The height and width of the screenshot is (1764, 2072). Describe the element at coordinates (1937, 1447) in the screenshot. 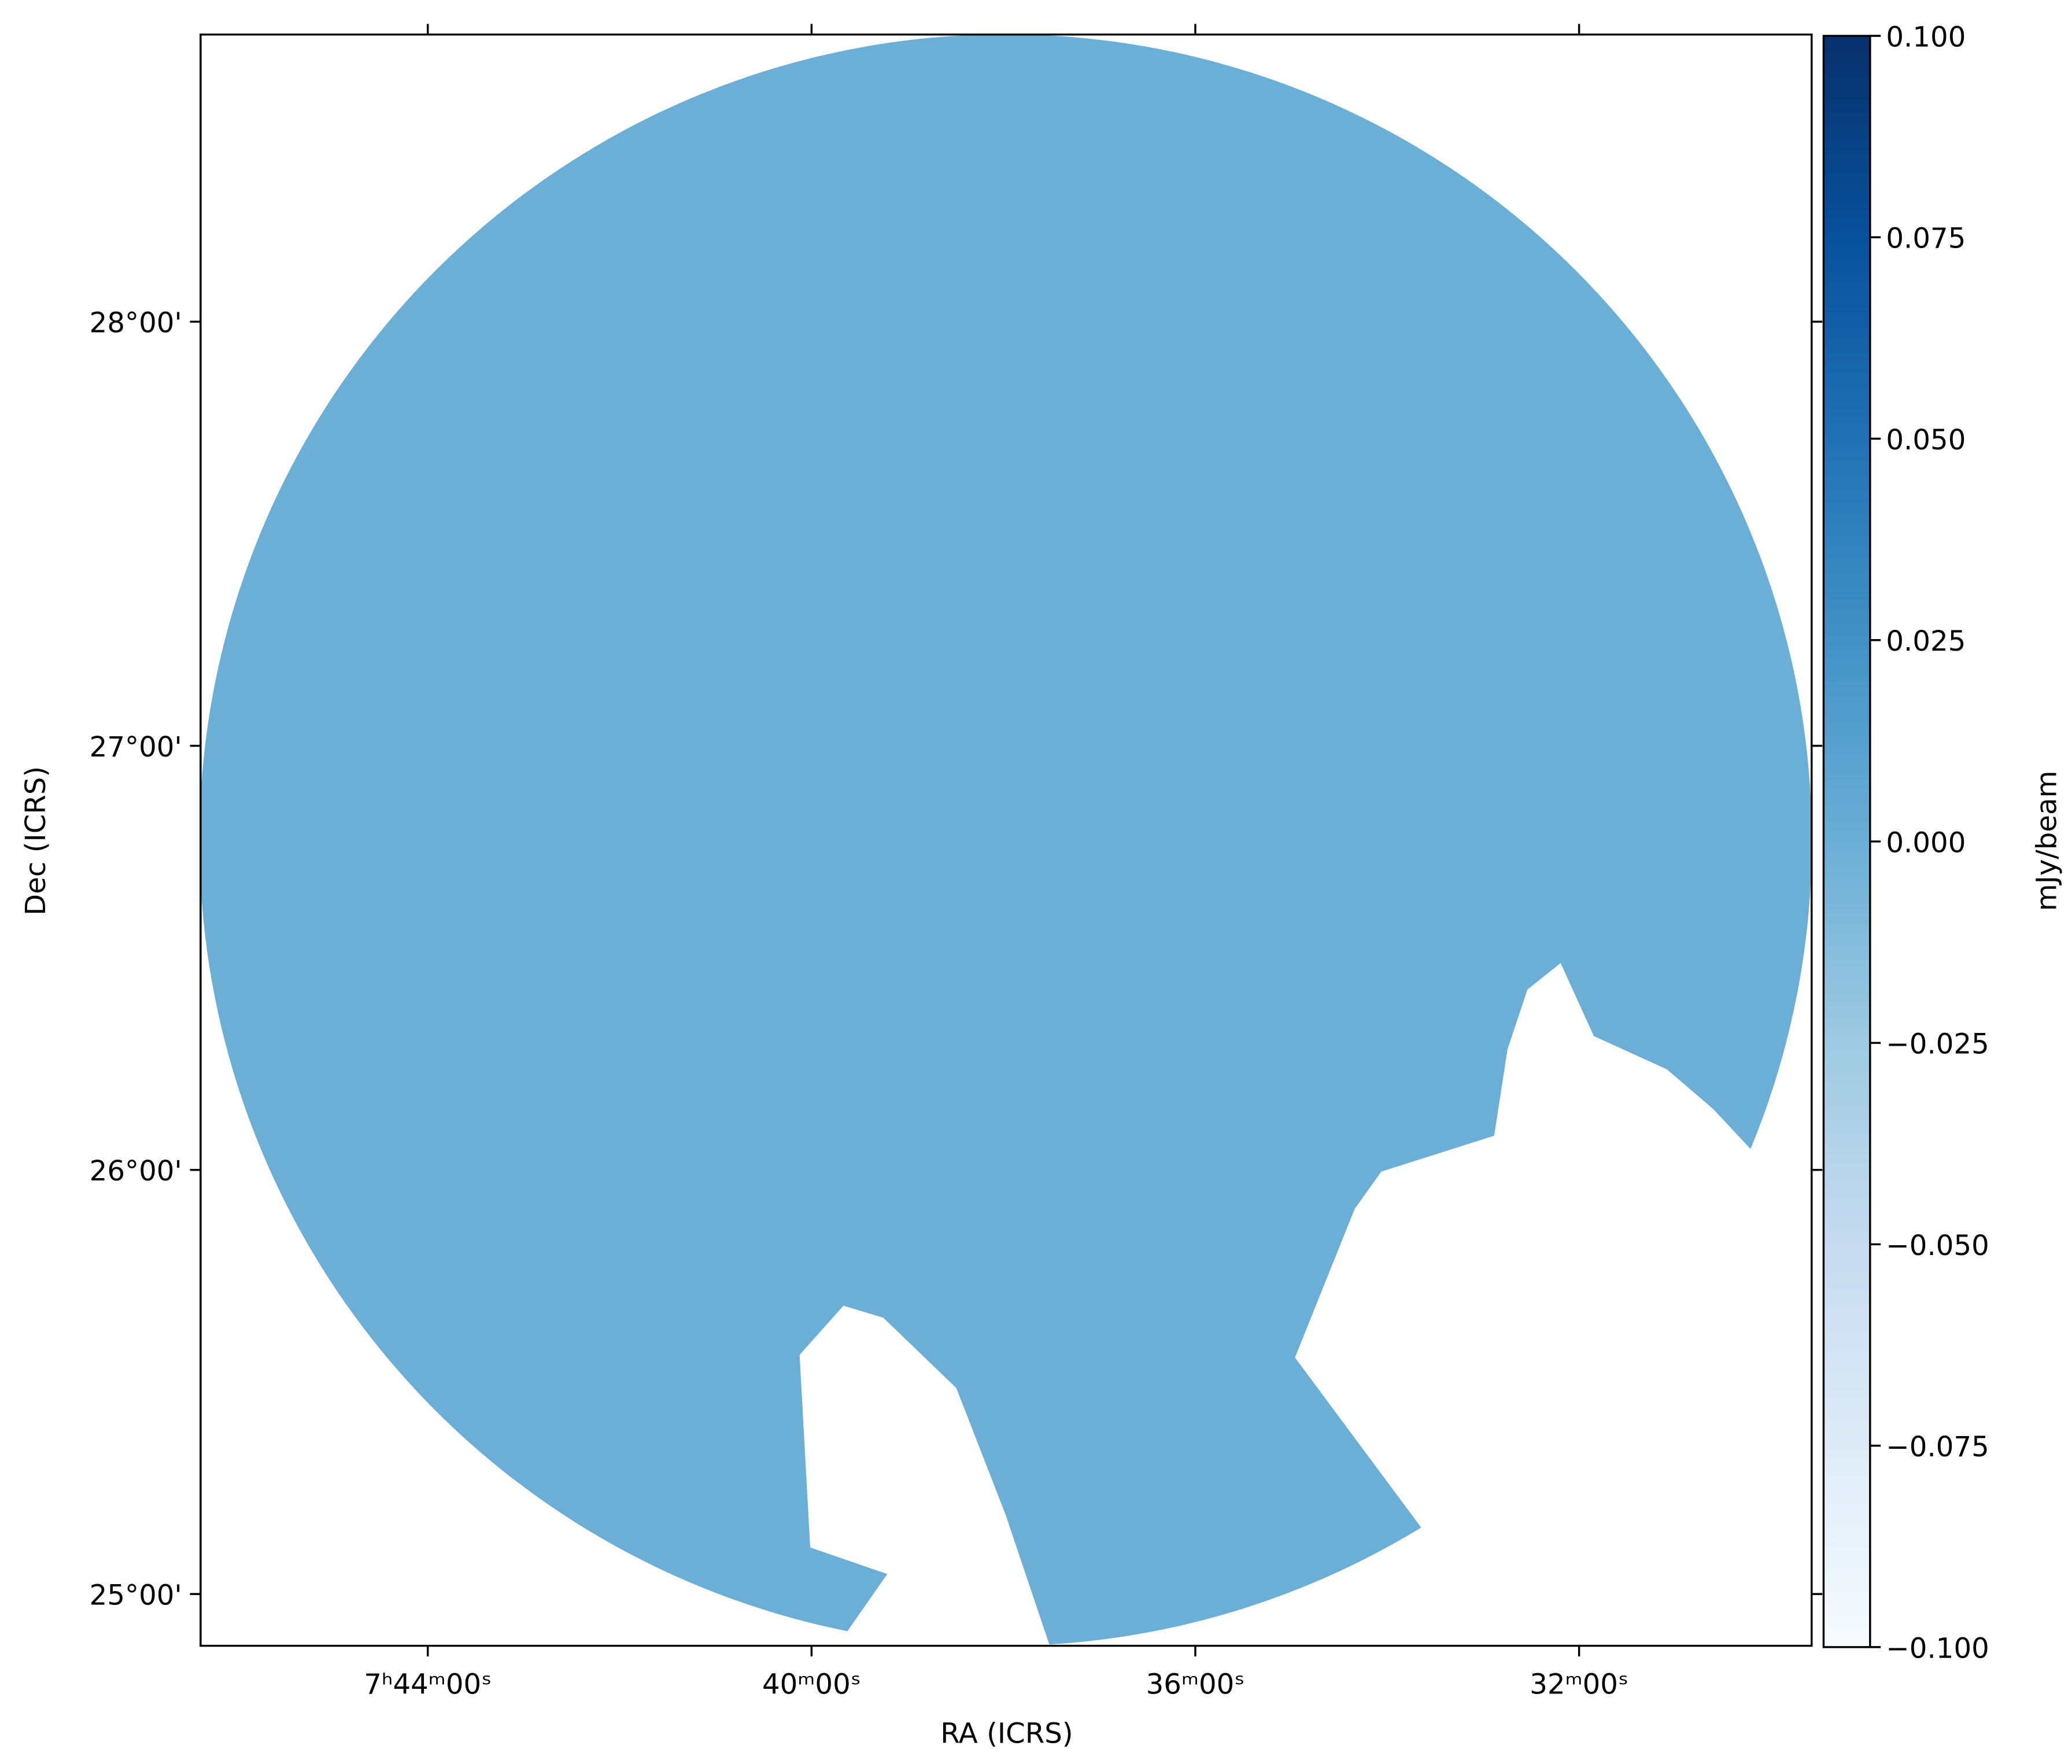

I see `colorbar-tick-label: −0.075` at that location.